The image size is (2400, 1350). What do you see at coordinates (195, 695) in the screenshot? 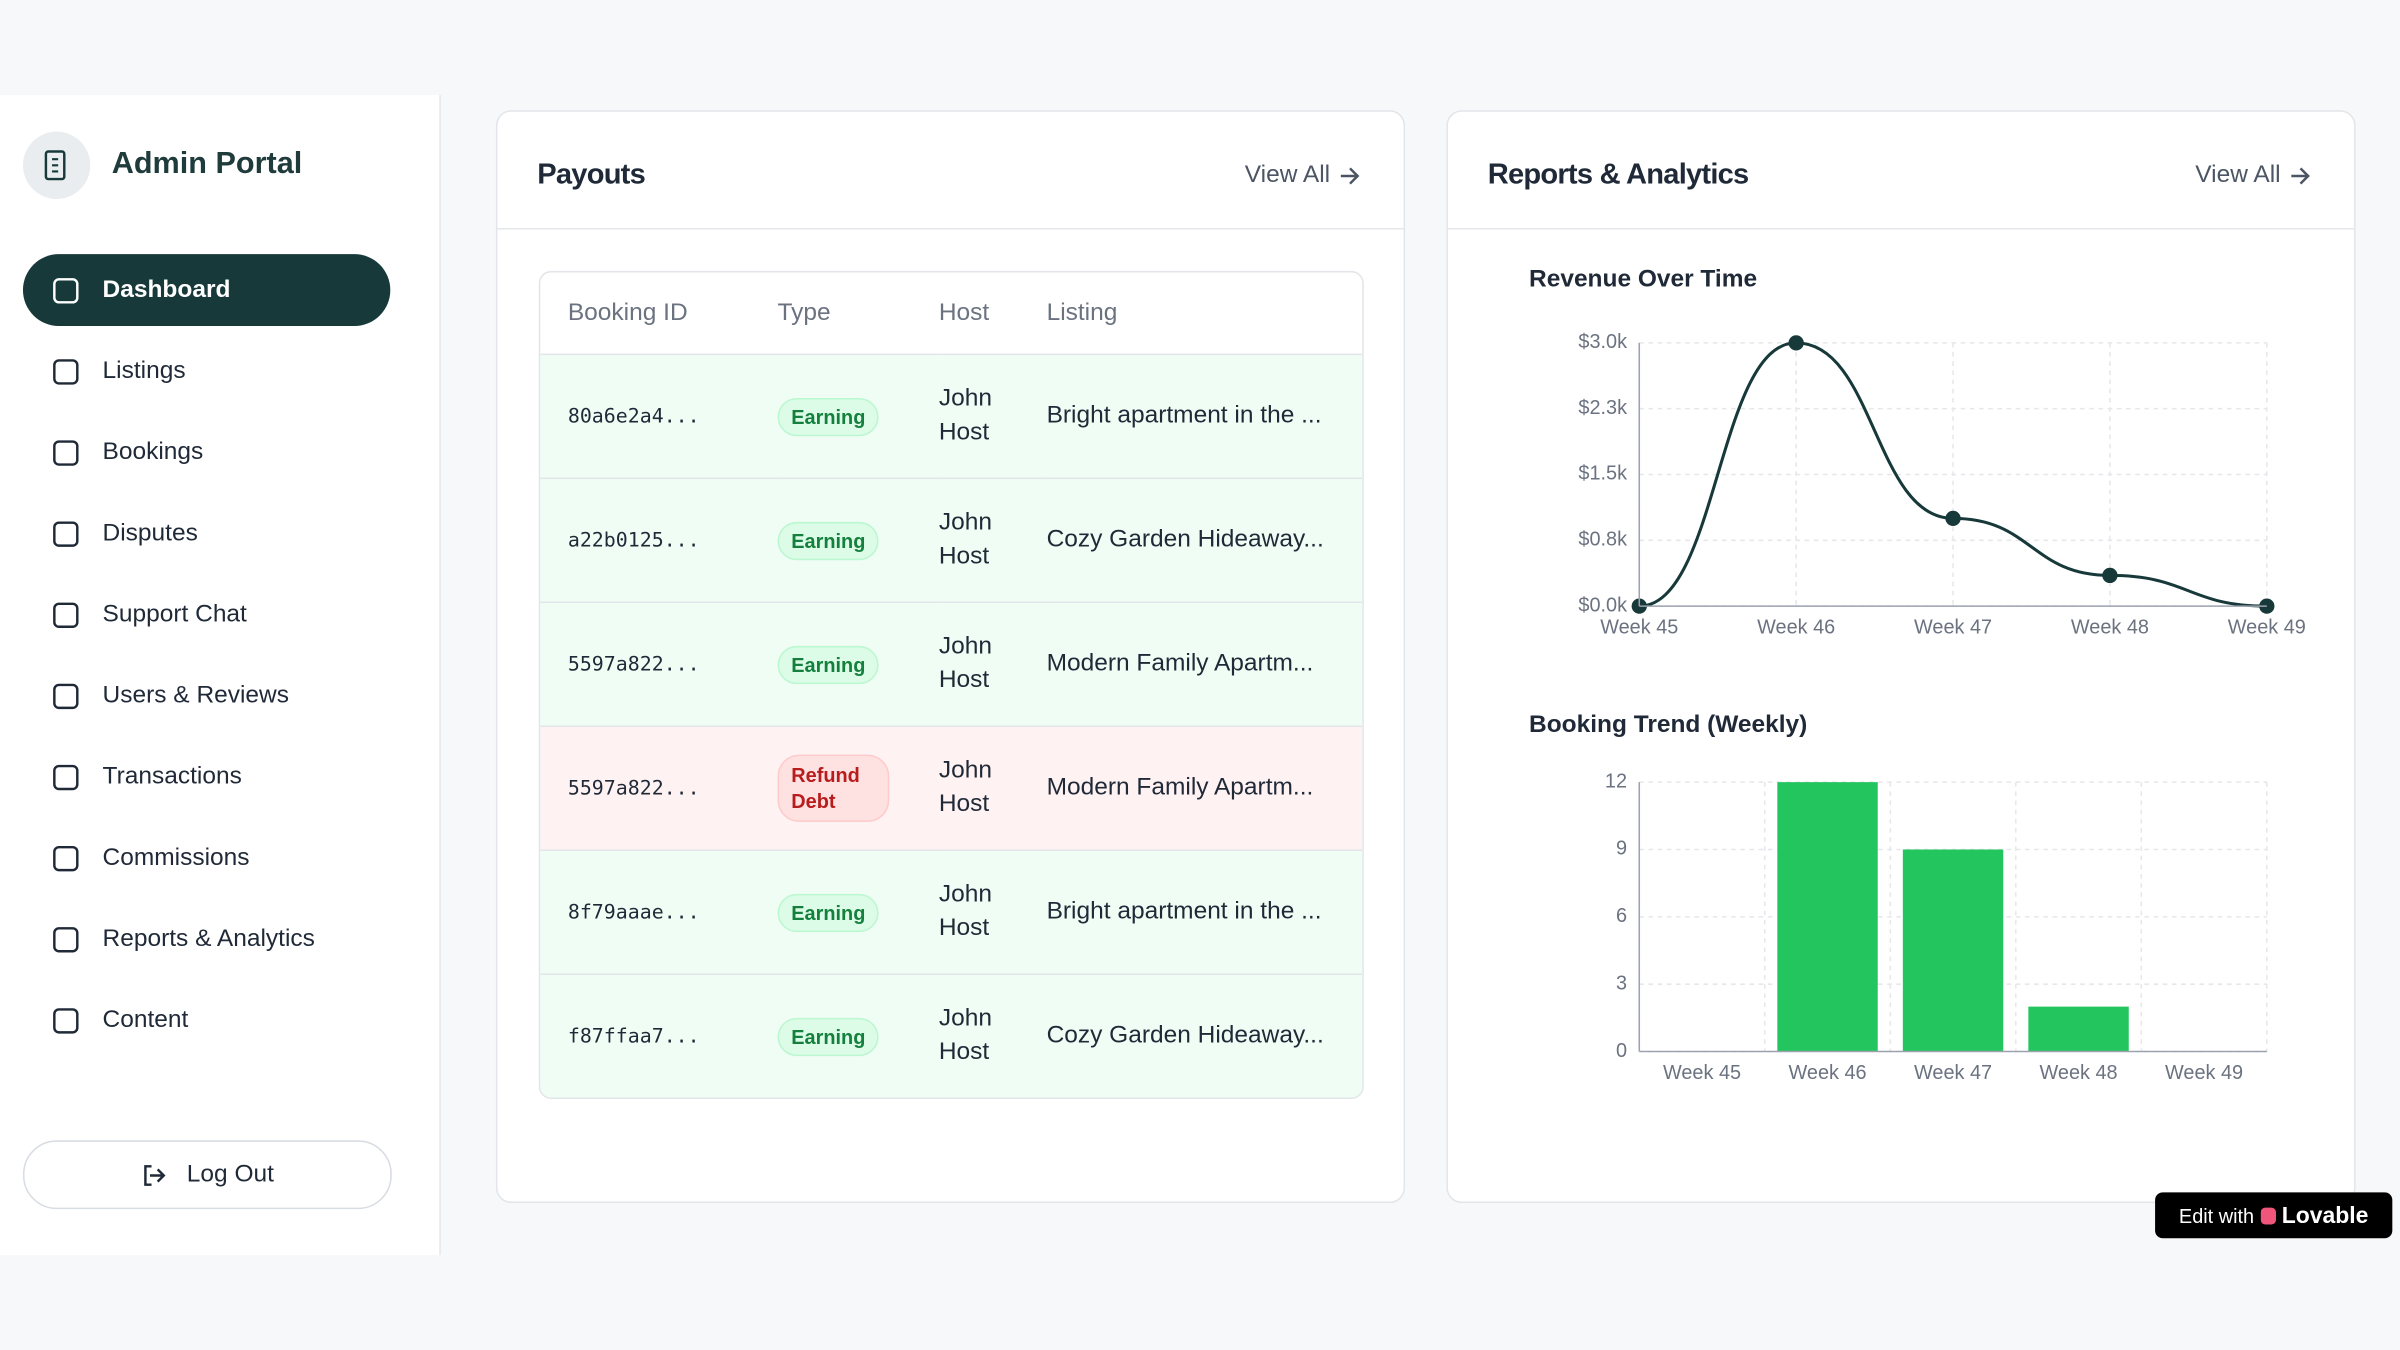
I see `nav-label: Users & Reviews` at bounding box center [195, 695].